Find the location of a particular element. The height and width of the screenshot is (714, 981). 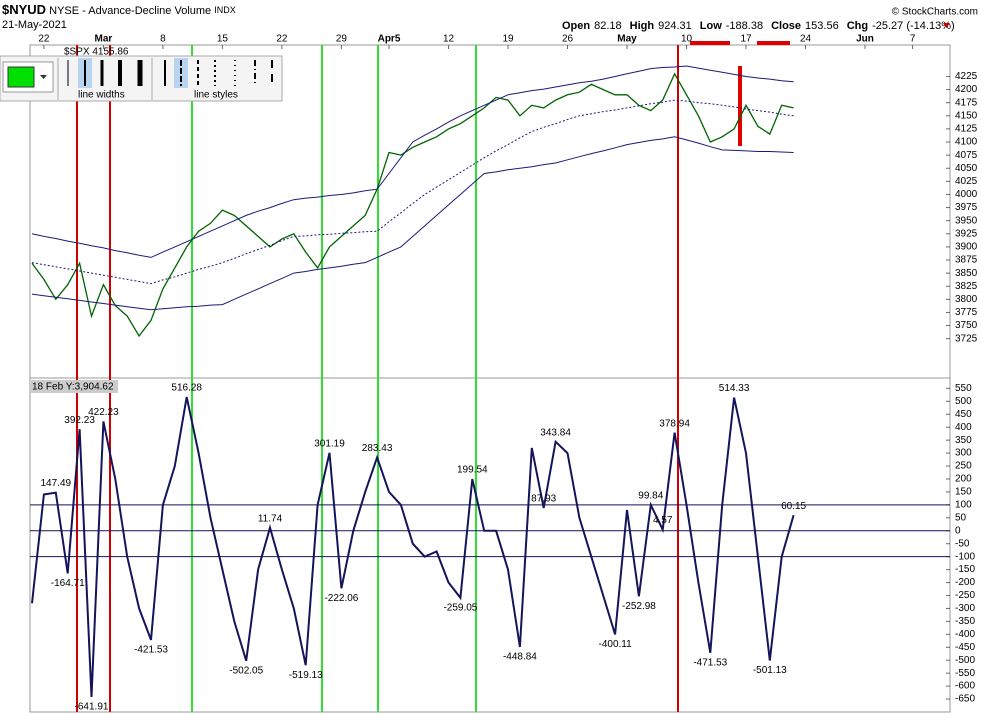

y-tick-label: 4000 is located at coordinates (966, 194).